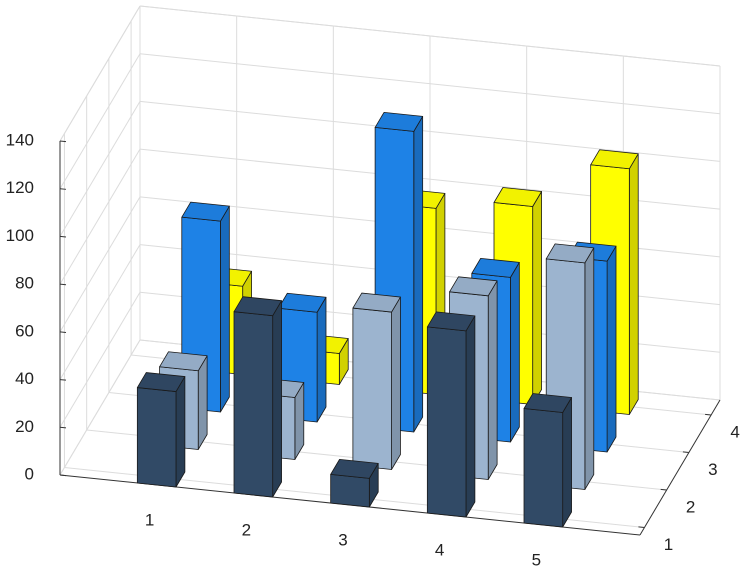 This screenshot has height=571, width=750. What do you see at coordinates (149, 519) in the screenshot?
I see `x-tick-label: 1` at bounding box center [149, 519].